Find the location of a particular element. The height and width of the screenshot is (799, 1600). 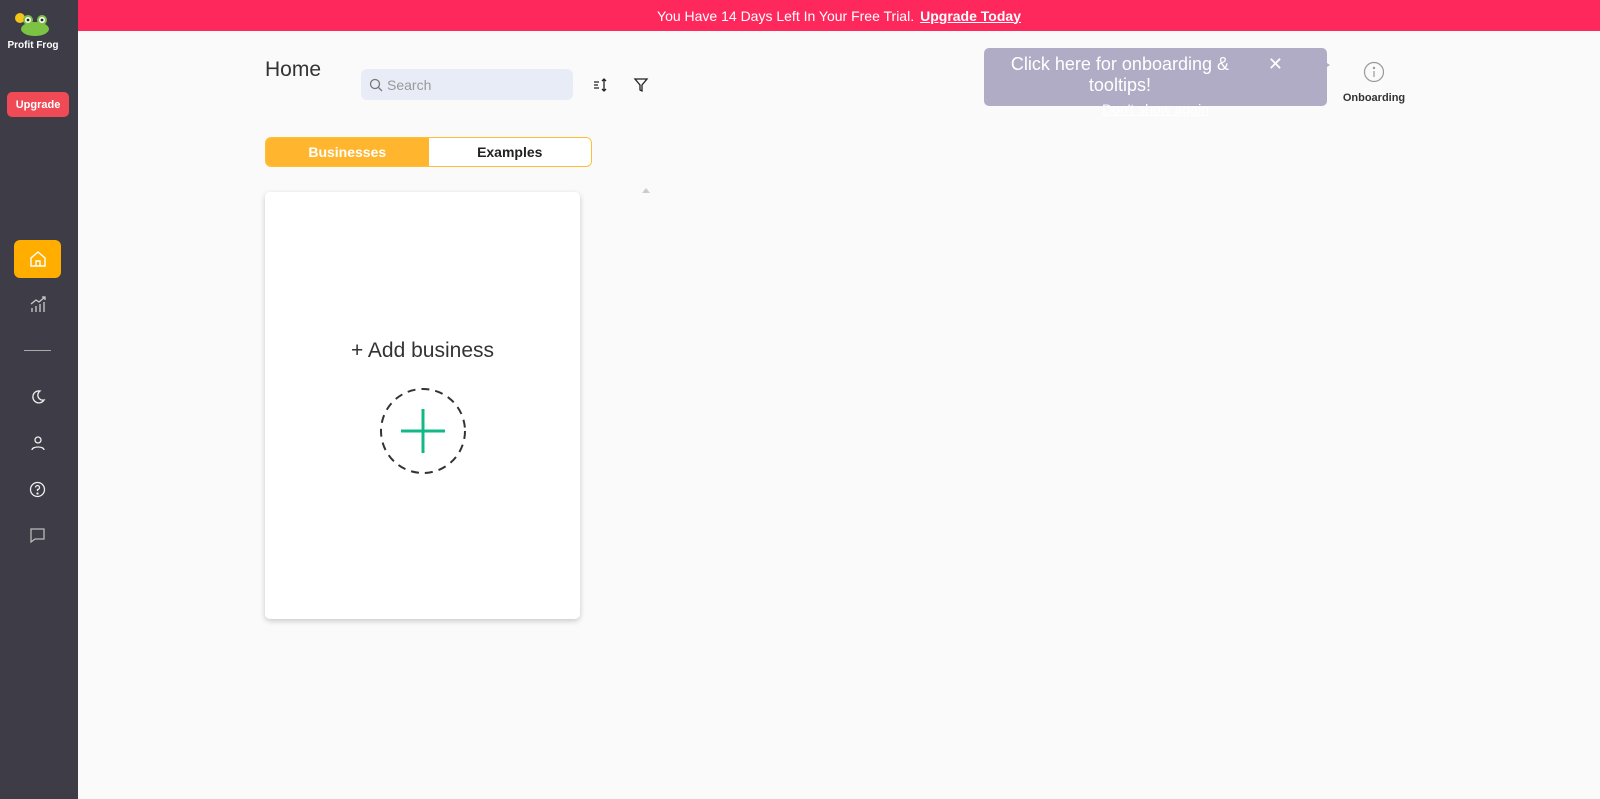

filter-button is located at coordinates (641, 85).